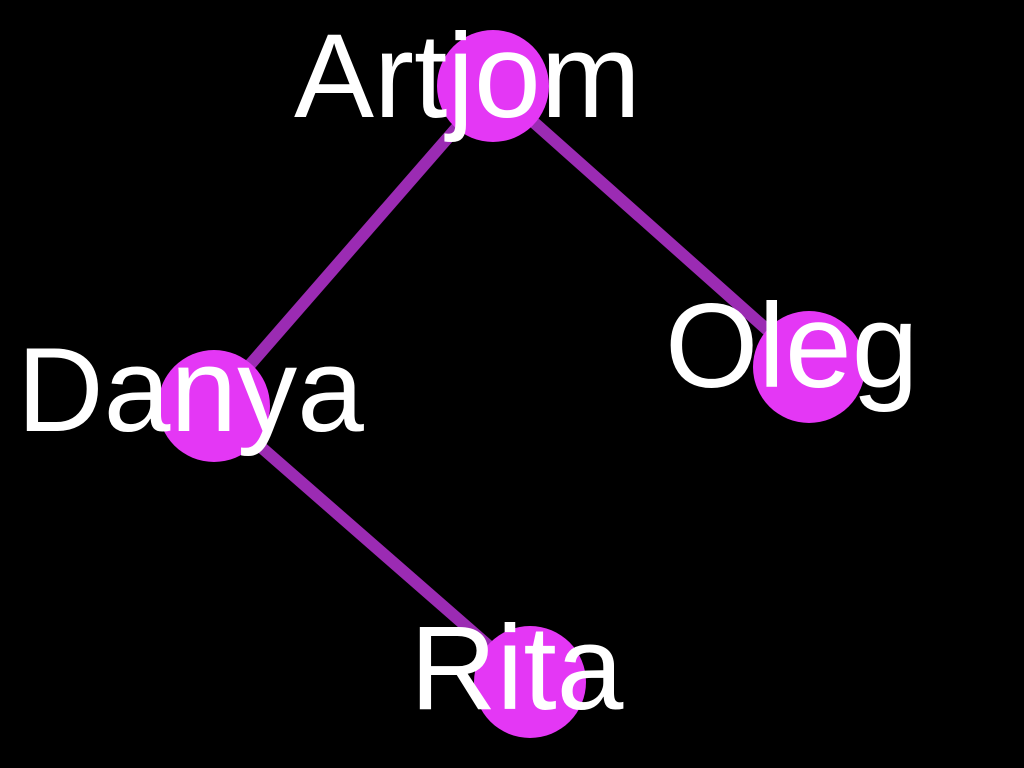  What do you see at coordinates (530, 682) in the screenshot?
I see `node-rita` at bounding box center [530, 682].